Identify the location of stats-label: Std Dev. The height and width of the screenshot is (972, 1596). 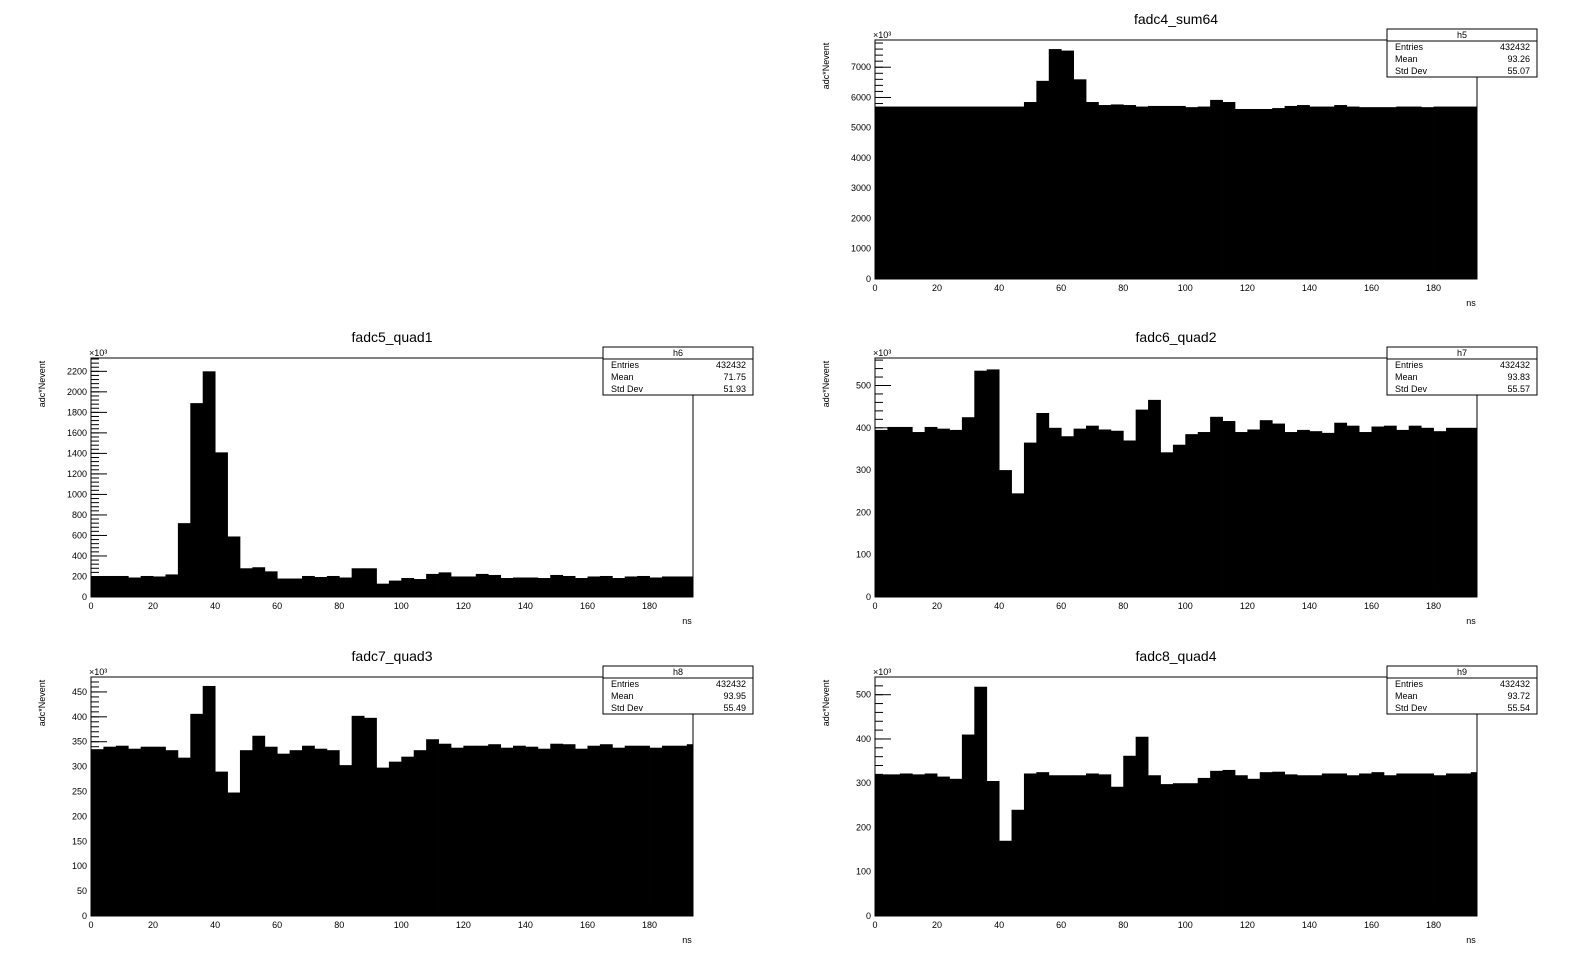
(1411, 389).